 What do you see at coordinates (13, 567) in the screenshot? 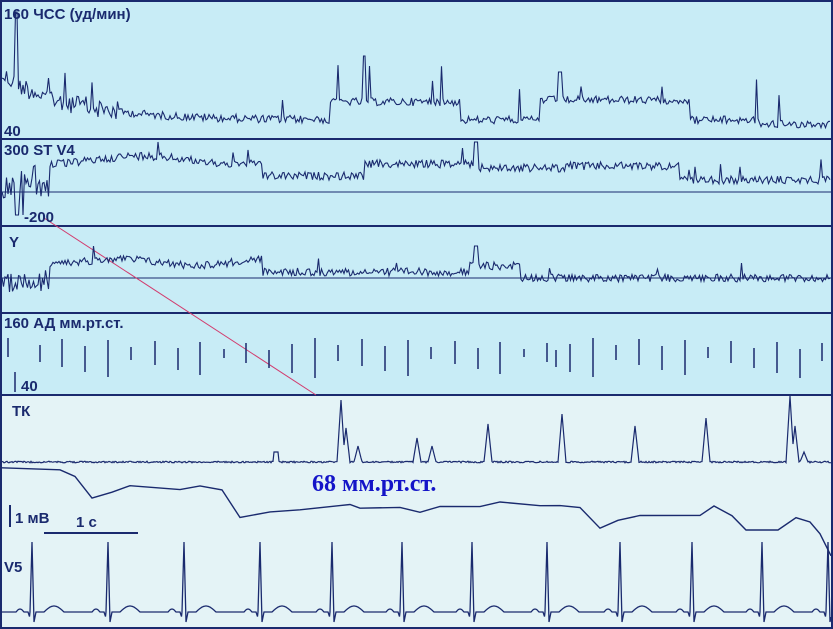
I see `v5-label: V5` at bounding box center [13, 567].